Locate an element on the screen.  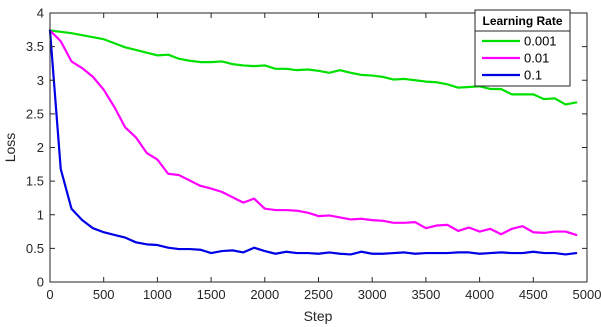
legend: Learning Rate 0.001 0.01 0.1 is located at coordinates (522, 48).